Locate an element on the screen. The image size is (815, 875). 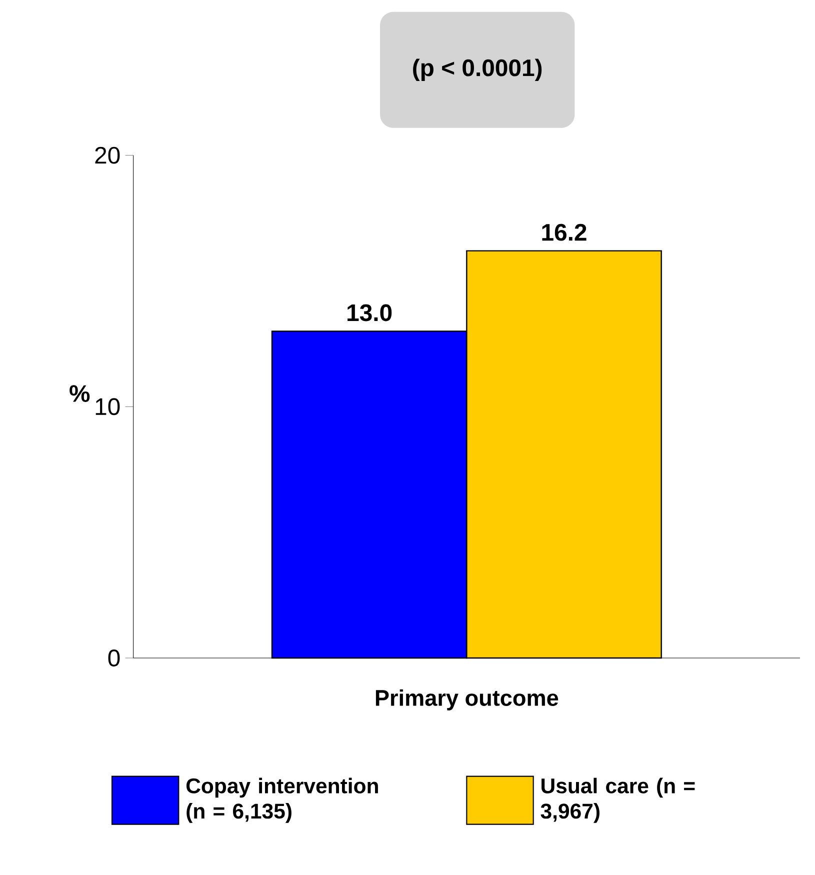
y-axis-title: % is located at coordinates (80, 393).